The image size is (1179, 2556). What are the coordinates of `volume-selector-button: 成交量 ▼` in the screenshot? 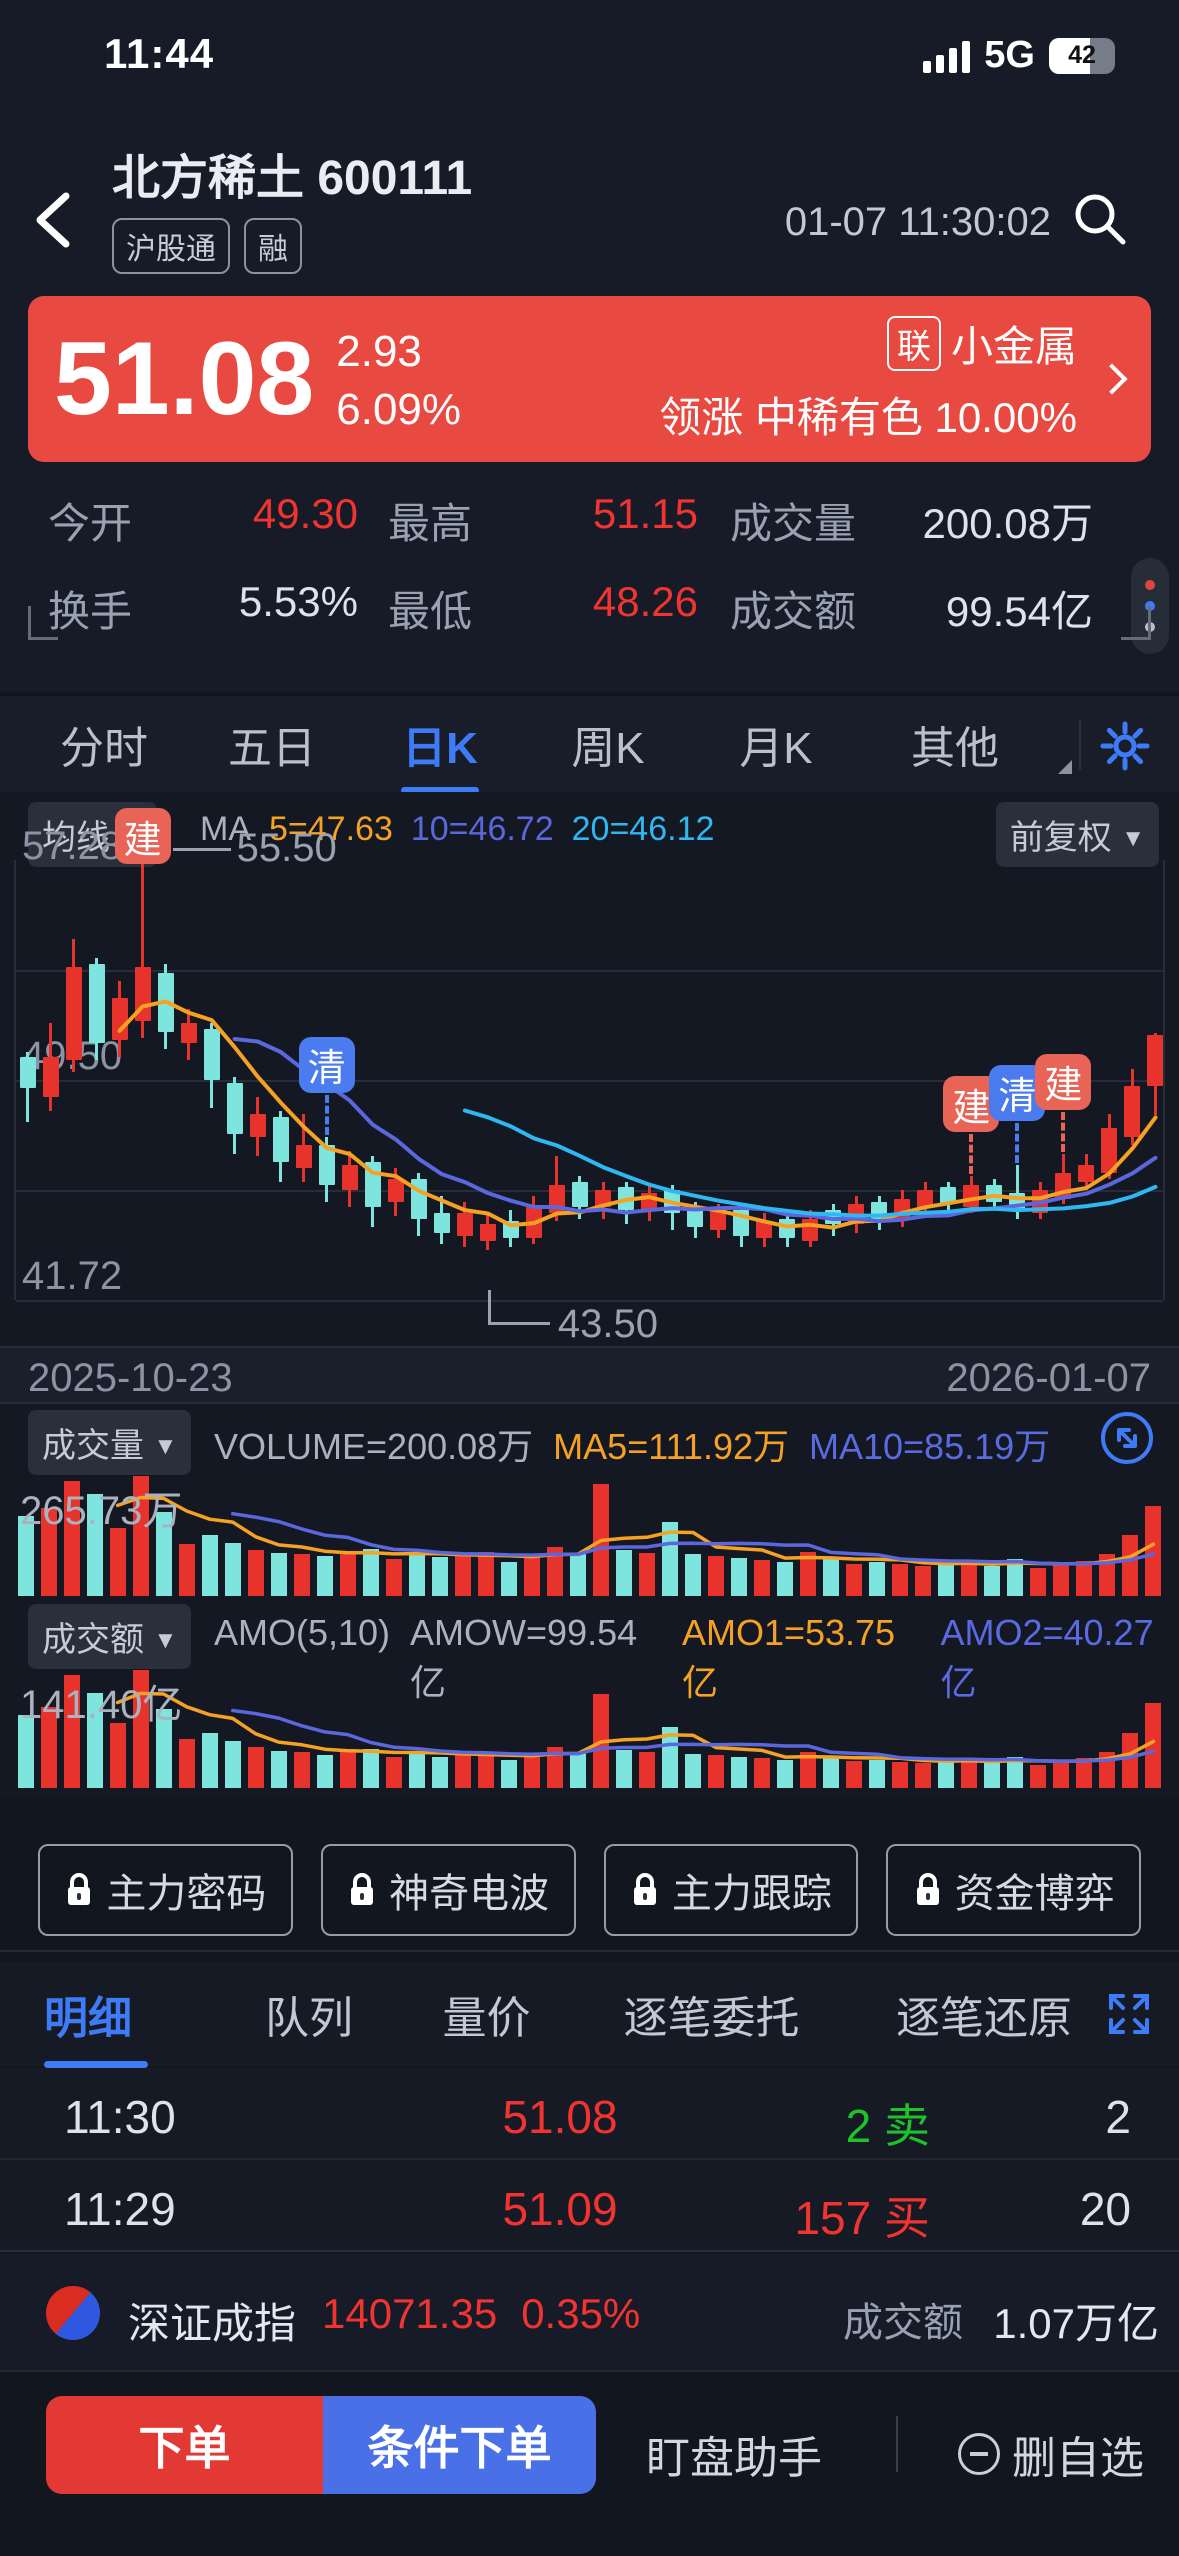 It's located at (110, 1442).